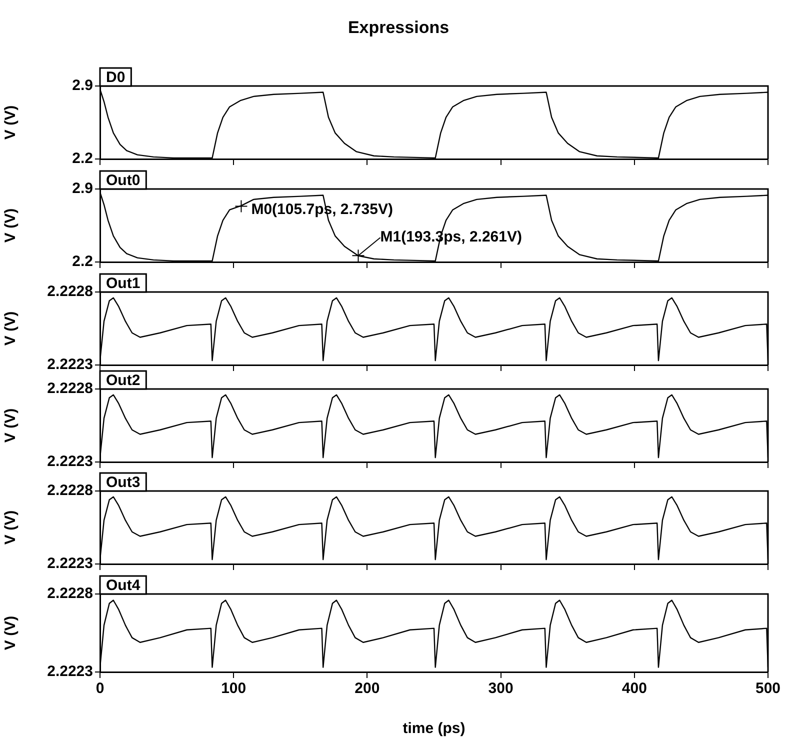 This screenshot has width=797, height=738. Describe the element at coordinates (634, 689) in the screenshot. I see `x-tick-label: 400` at that location.